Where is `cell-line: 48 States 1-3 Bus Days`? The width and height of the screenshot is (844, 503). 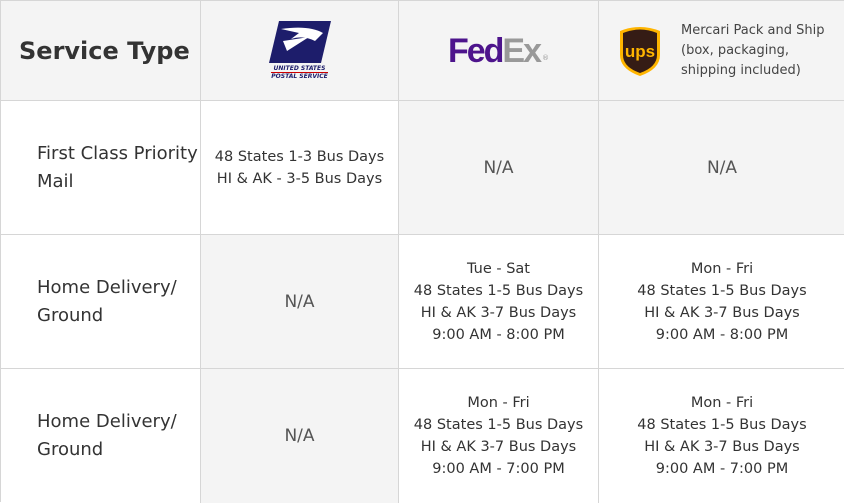 cell-line: 48 States 1-3 Bus Days is located at coordinates (299, 156).